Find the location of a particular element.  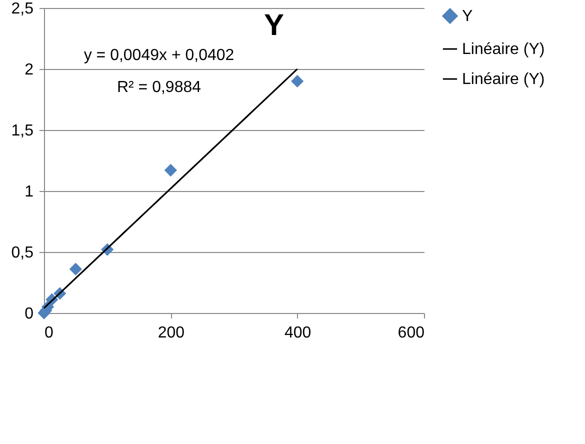

annotation: R² = 0,9884 is located at coordinates (159, 87).